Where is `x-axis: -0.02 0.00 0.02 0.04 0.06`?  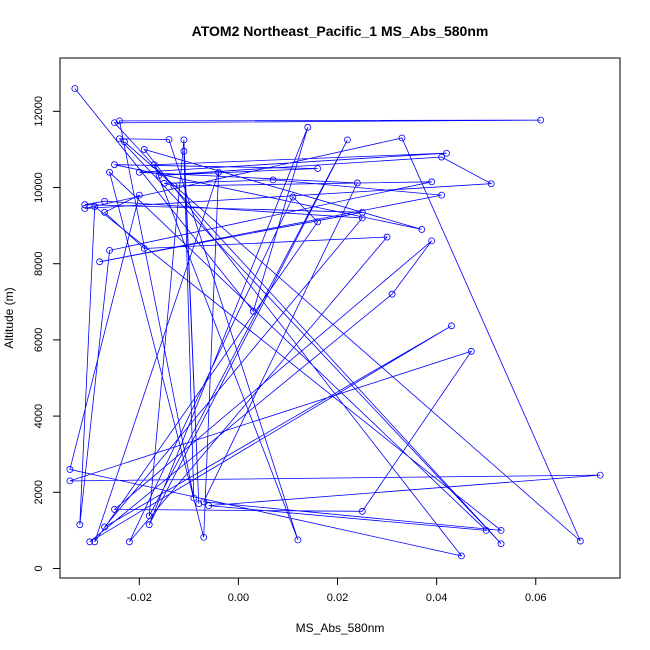 x-axis: -0.02 0.00 0.02 0.04 0.06 is located at coordinates (336, 590).